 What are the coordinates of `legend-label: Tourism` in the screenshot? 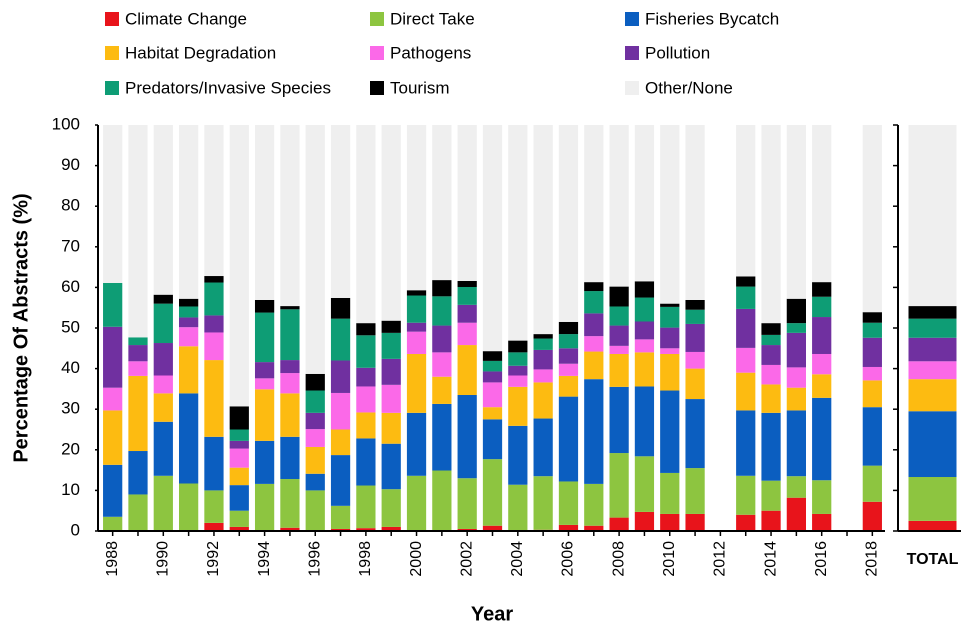 It's located at (420, 87).